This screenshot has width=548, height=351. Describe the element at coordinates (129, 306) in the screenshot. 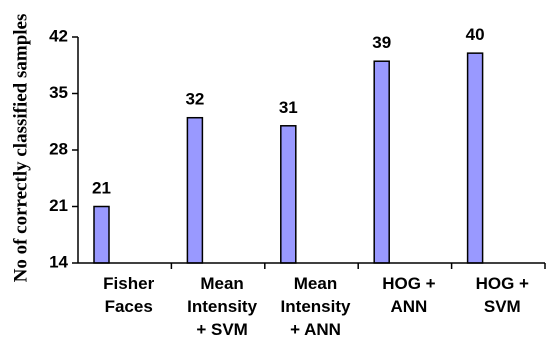

I see `x-category-label-line: Faces` at that location.